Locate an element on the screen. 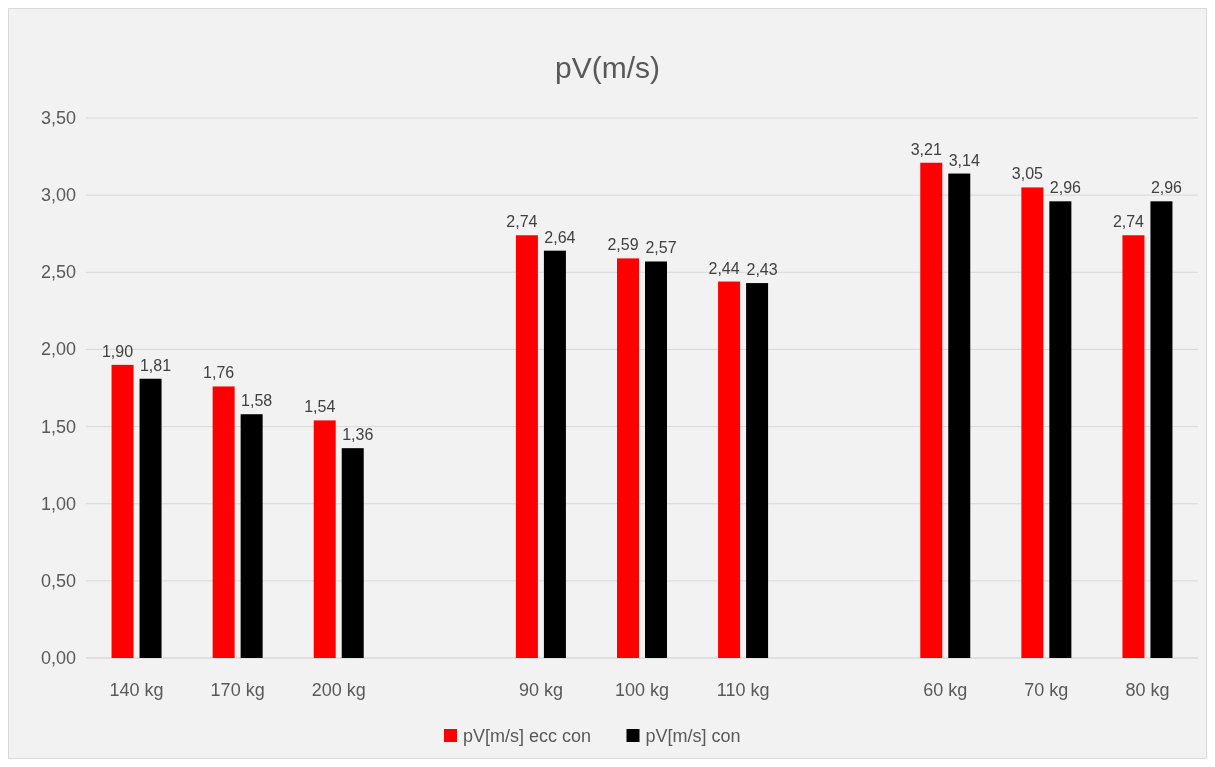 This screenshot has height=767, width=1215. legend-label: pV[m/s] ecc con is located at coordinates (527, 736).